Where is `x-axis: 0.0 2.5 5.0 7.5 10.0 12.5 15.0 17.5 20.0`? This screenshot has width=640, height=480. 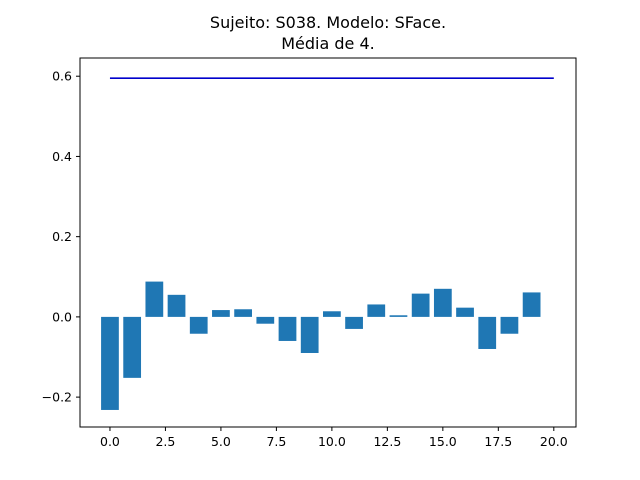 x-axis: 0.0 2.5 5.0 7.5 10.0 12.5 15.0 17.5 20.0 is located at coordinates (334, 438).